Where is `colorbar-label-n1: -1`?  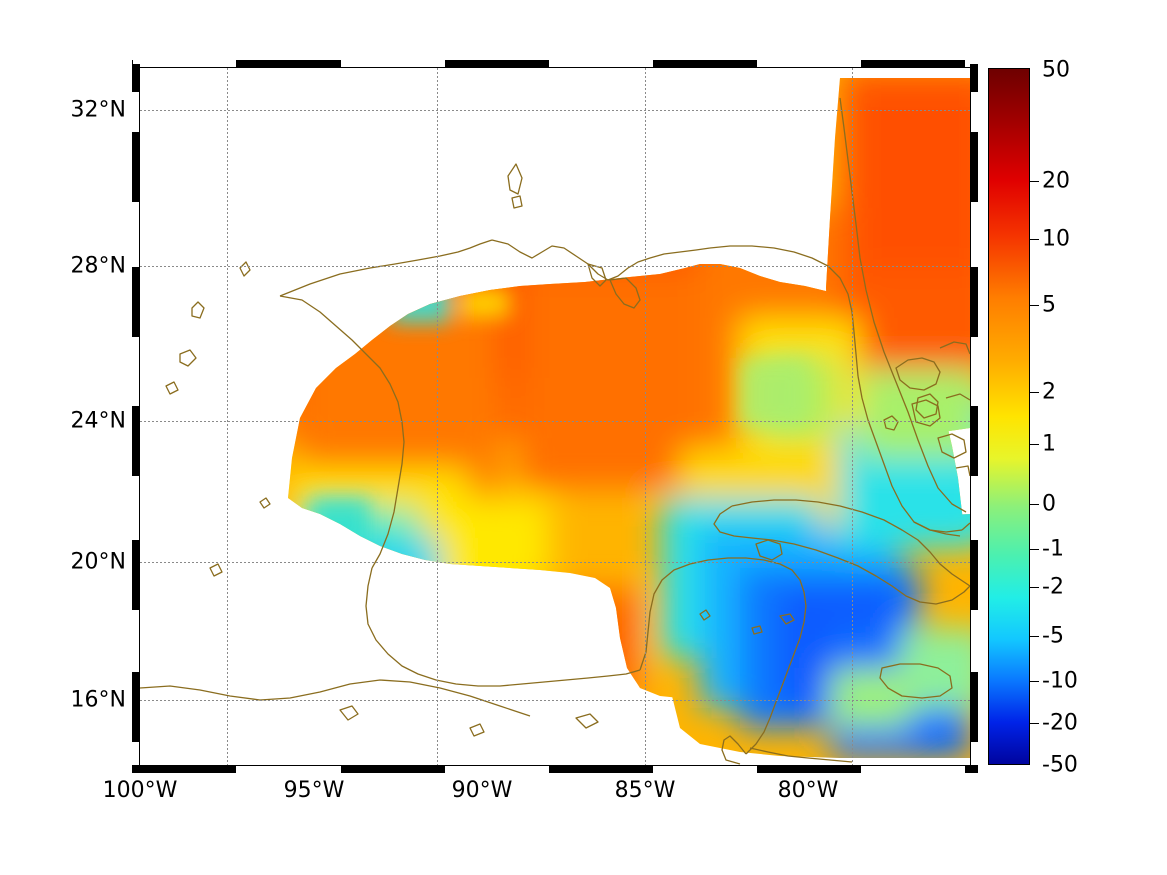
colorbar-label-n1: -1 is located at coordinates (1053, 549).